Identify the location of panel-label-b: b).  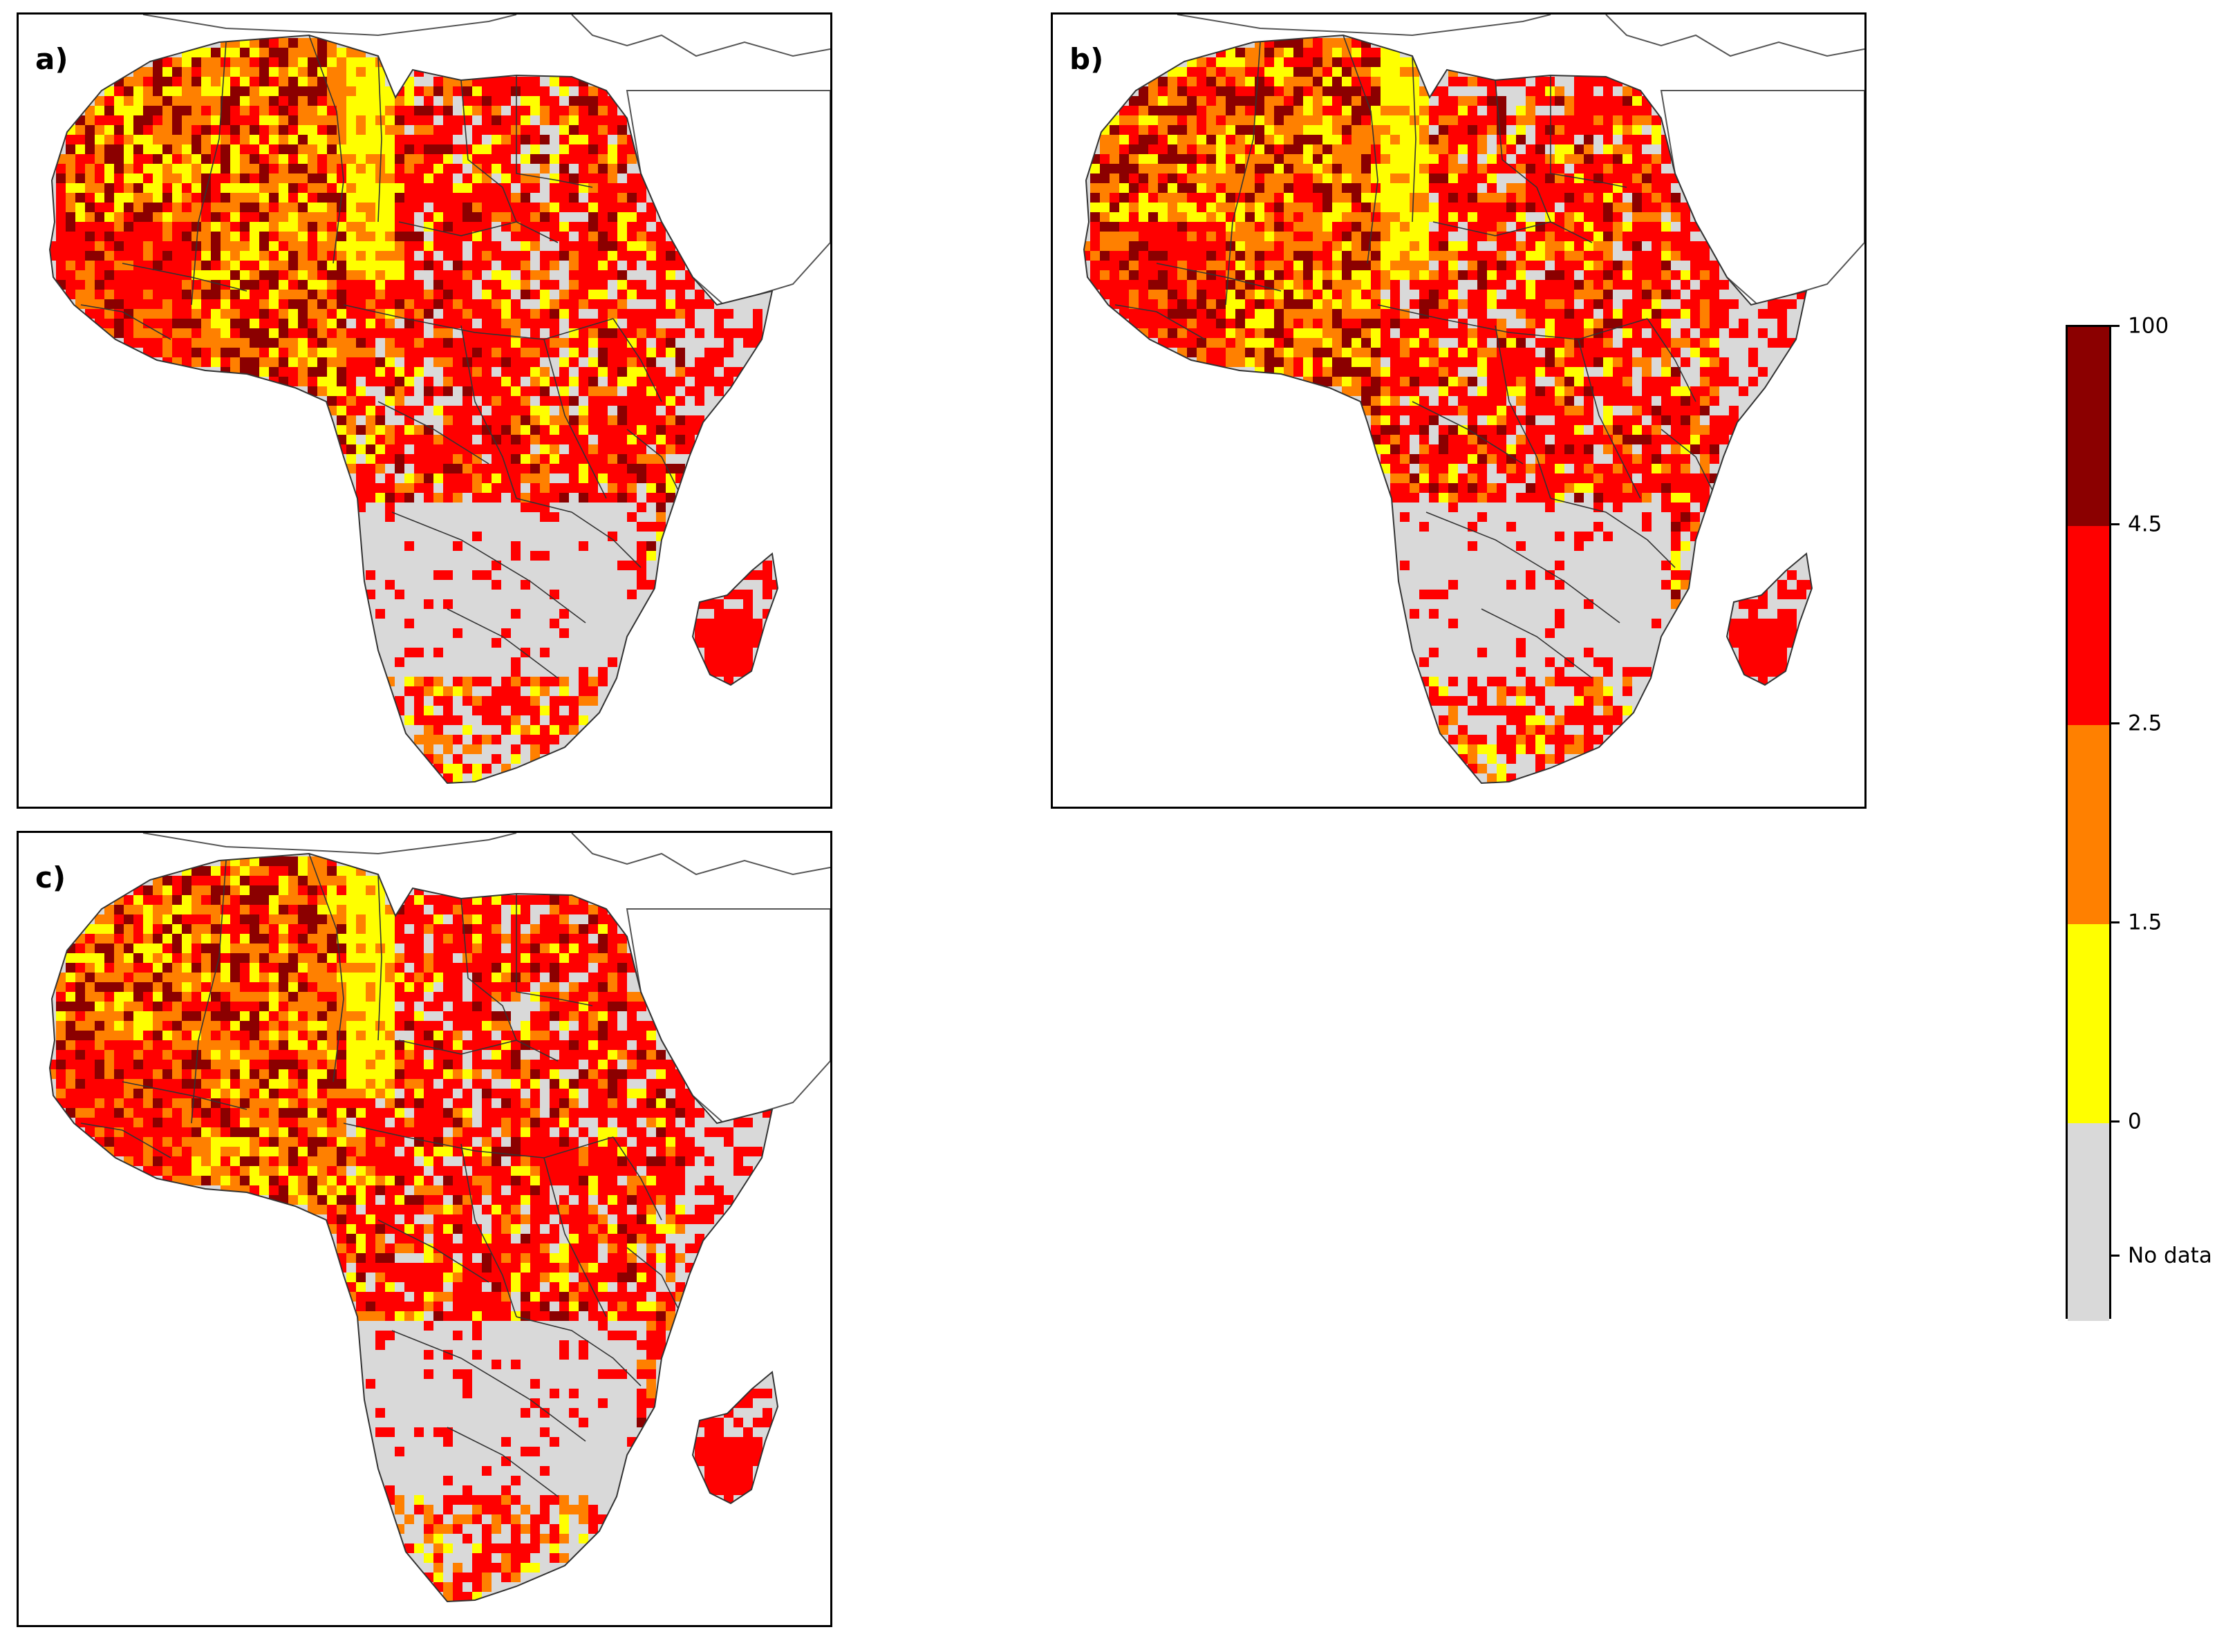
(1086, 59).